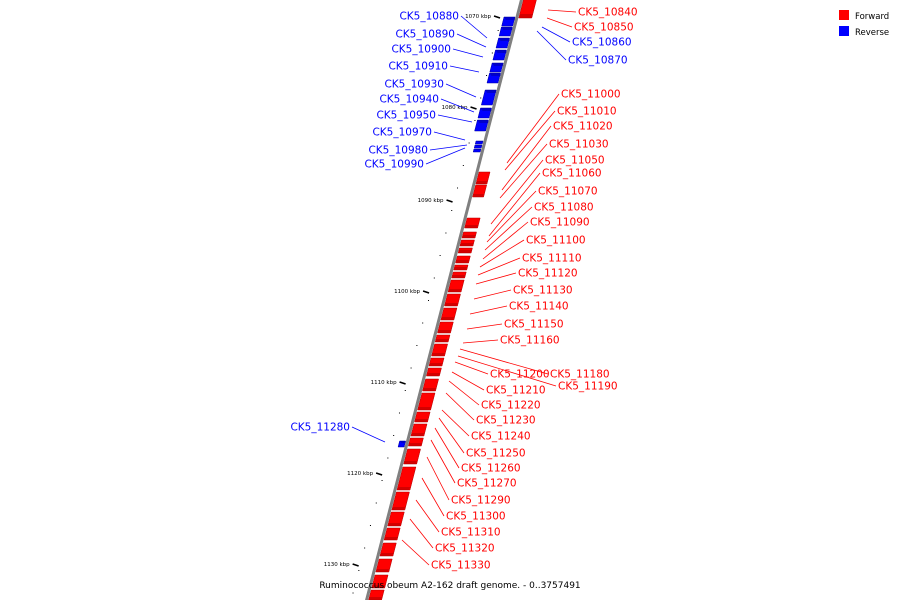 This screenshot has width=900, height=600. I want to click on gene-label: CK5_10880, so click(429, 17).